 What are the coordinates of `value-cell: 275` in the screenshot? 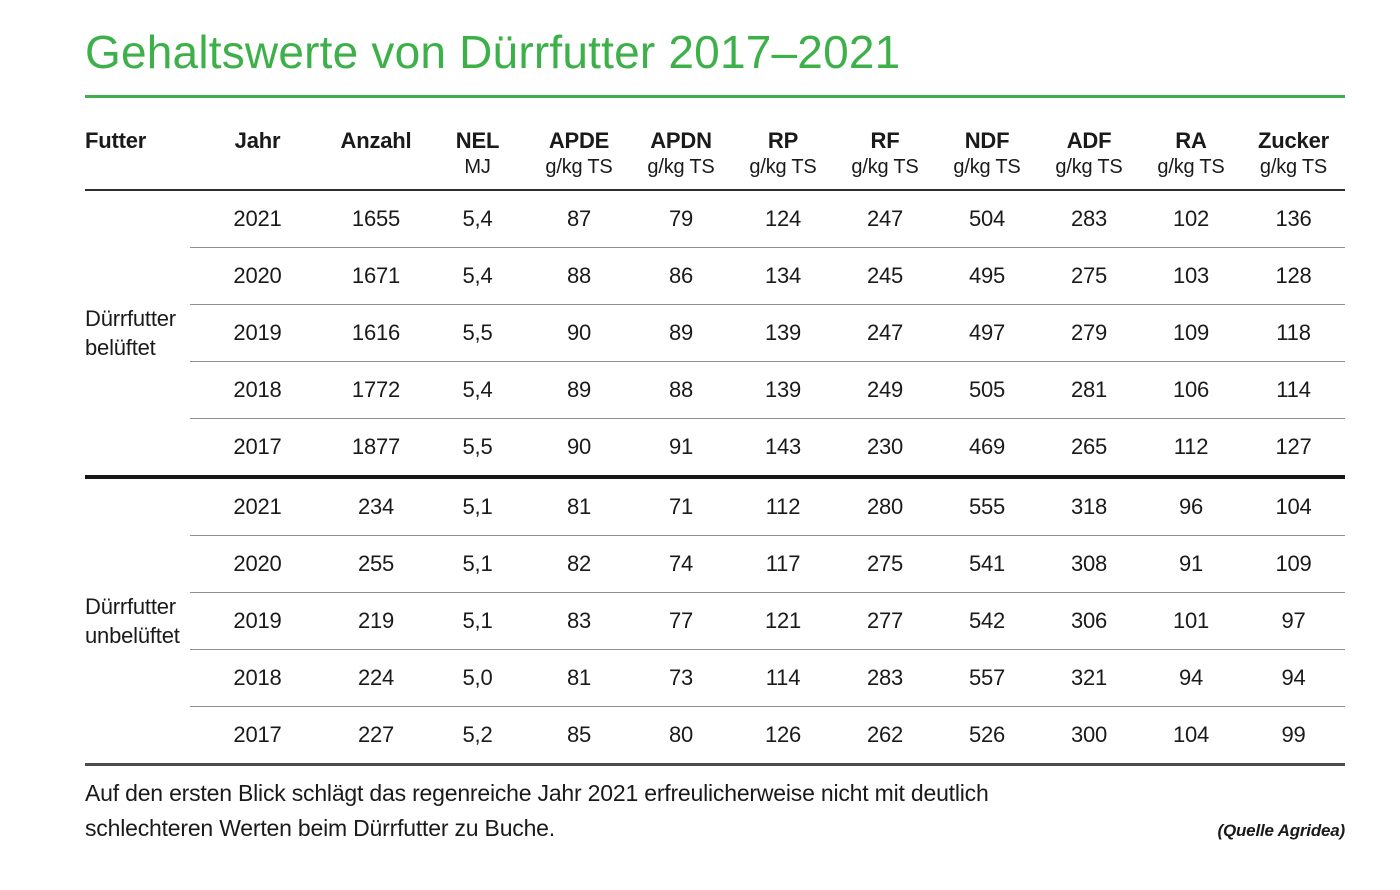 It's located at (885, 563).